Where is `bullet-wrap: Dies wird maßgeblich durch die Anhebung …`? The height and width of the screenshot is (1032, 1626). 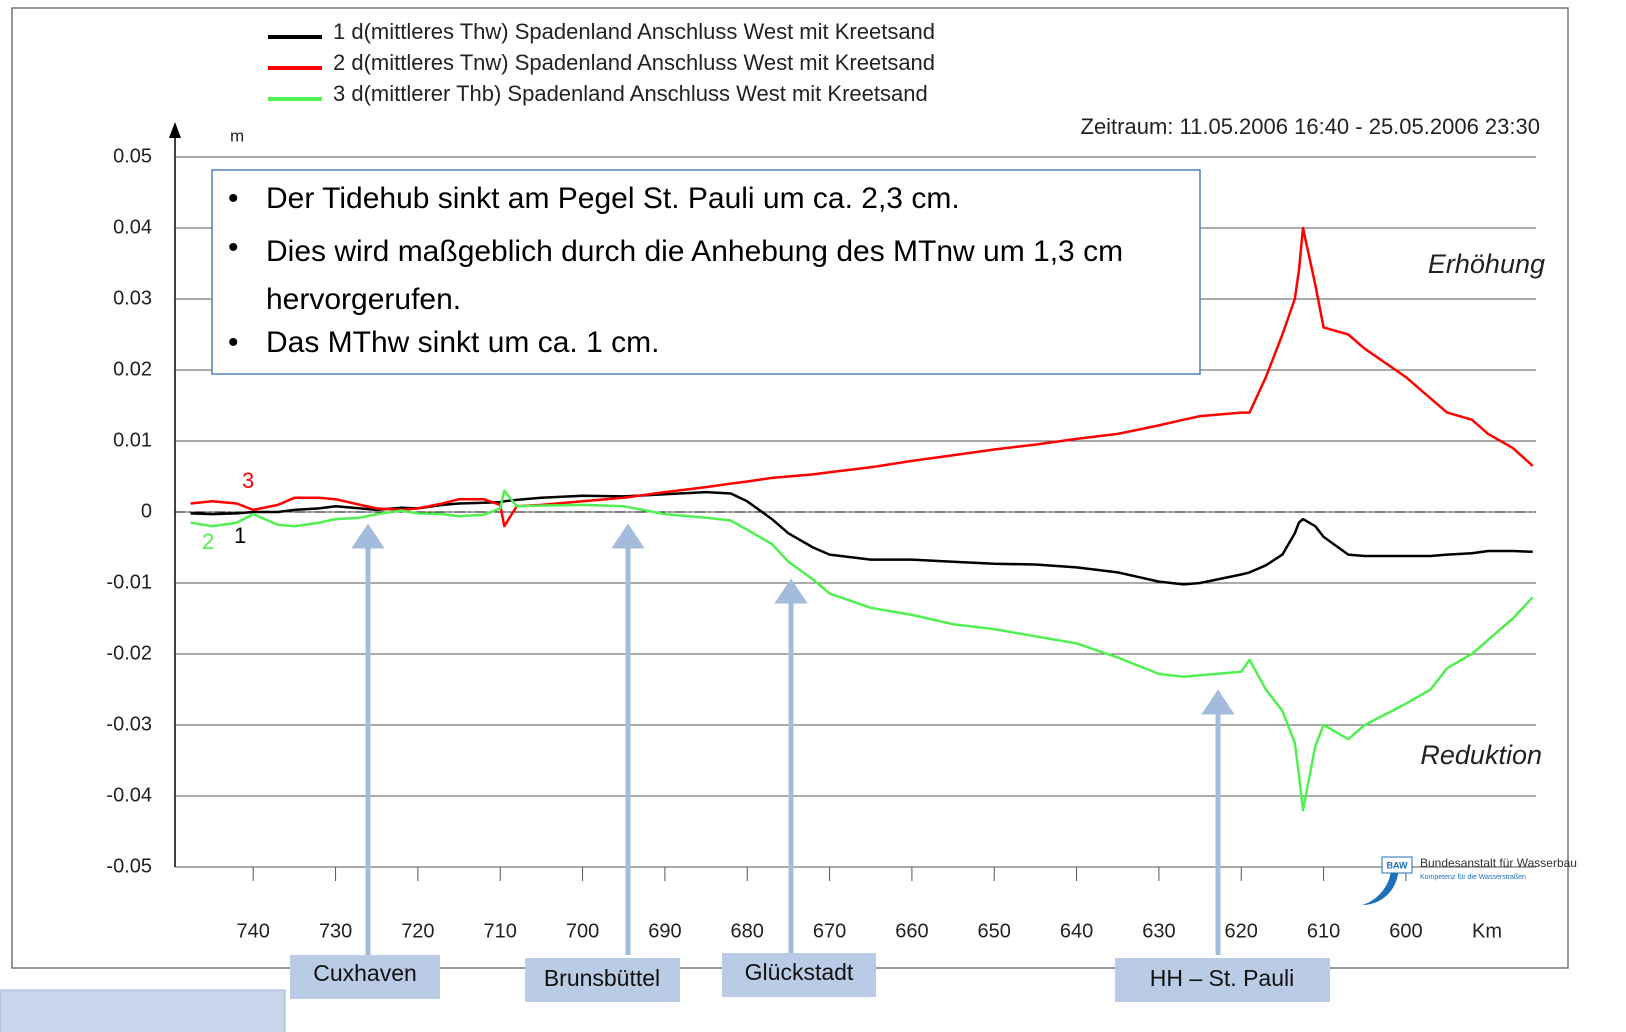 bullet-wrap: Dies wird maßgeblich durch die Anhebung … is located at coordinates (695, 275).